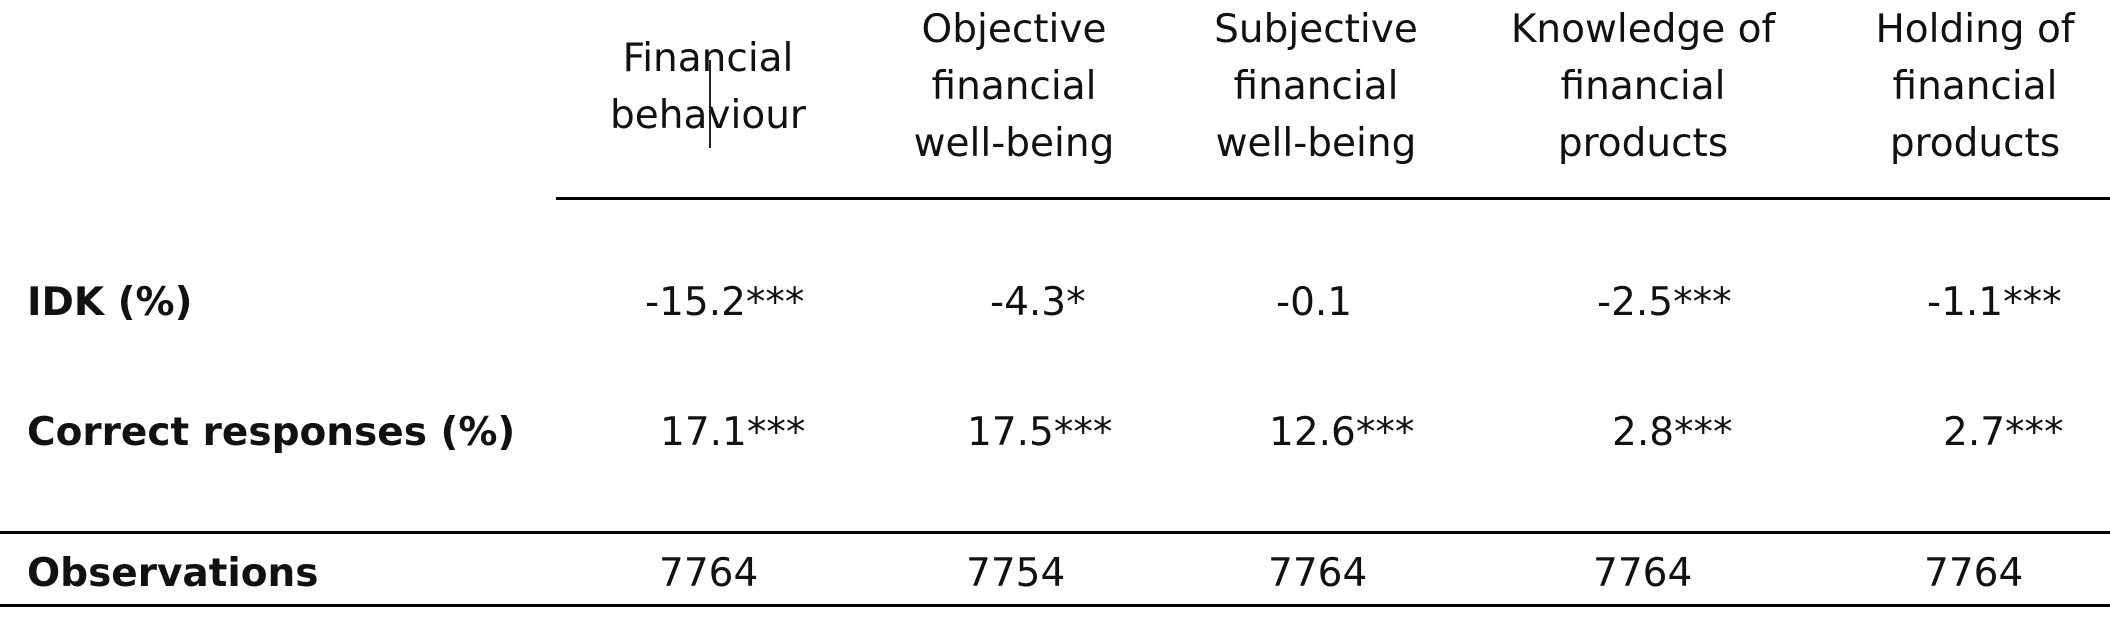  I want to click on cell-correct-knowledge-products: 2.8***, so click(1672, 432).